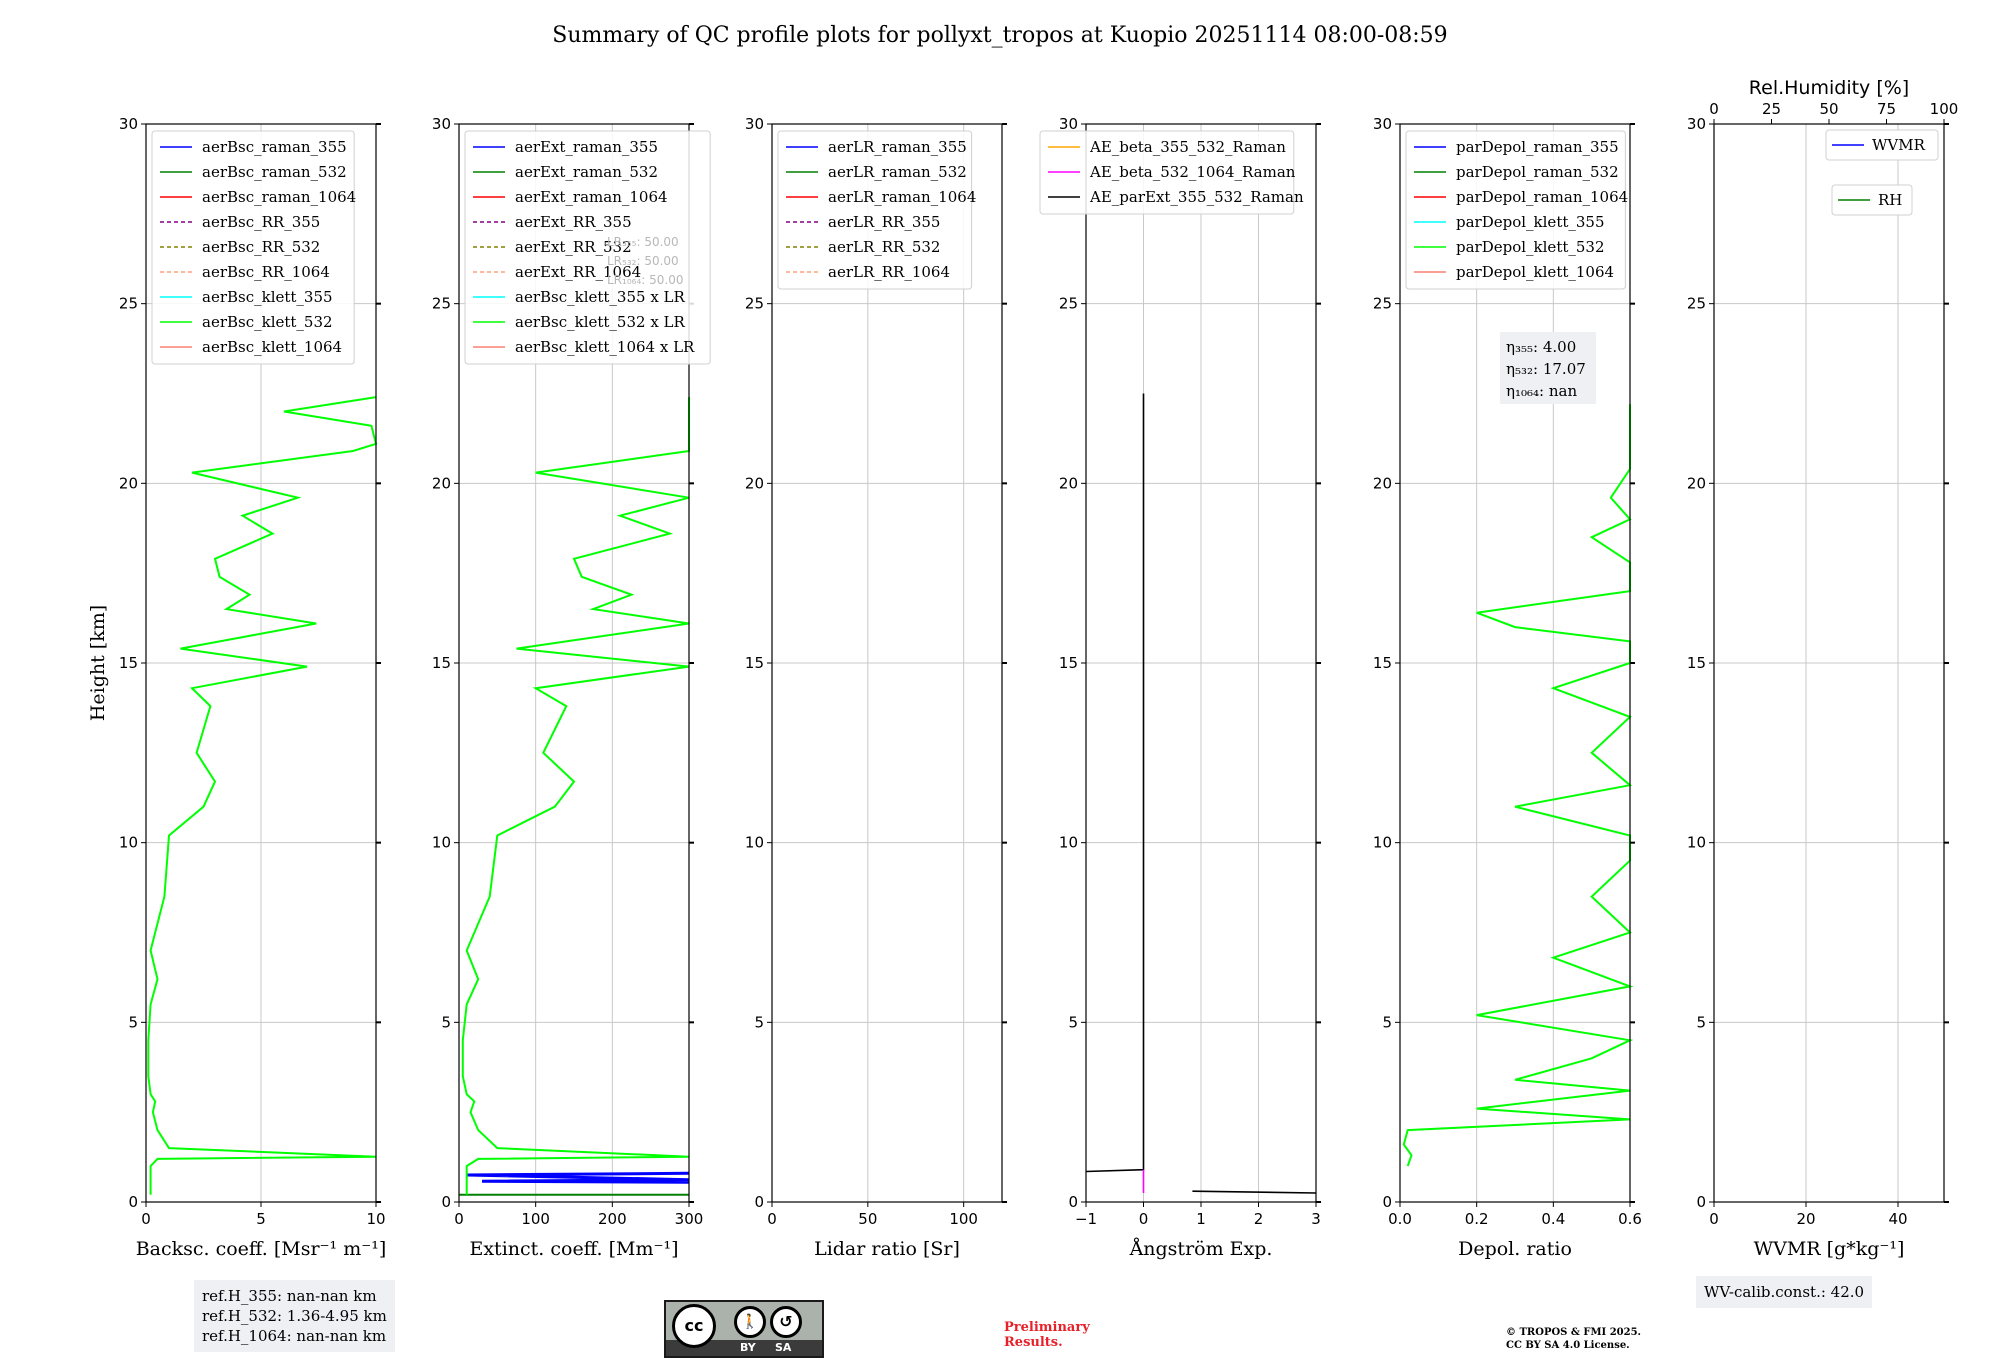 The width and height of the screenshot is (2000, 1360). What do you see at coordinates (1897, 1219) in the screenshot?
I see `x-tick-label: 40` at bounding box center [1897, 1219].